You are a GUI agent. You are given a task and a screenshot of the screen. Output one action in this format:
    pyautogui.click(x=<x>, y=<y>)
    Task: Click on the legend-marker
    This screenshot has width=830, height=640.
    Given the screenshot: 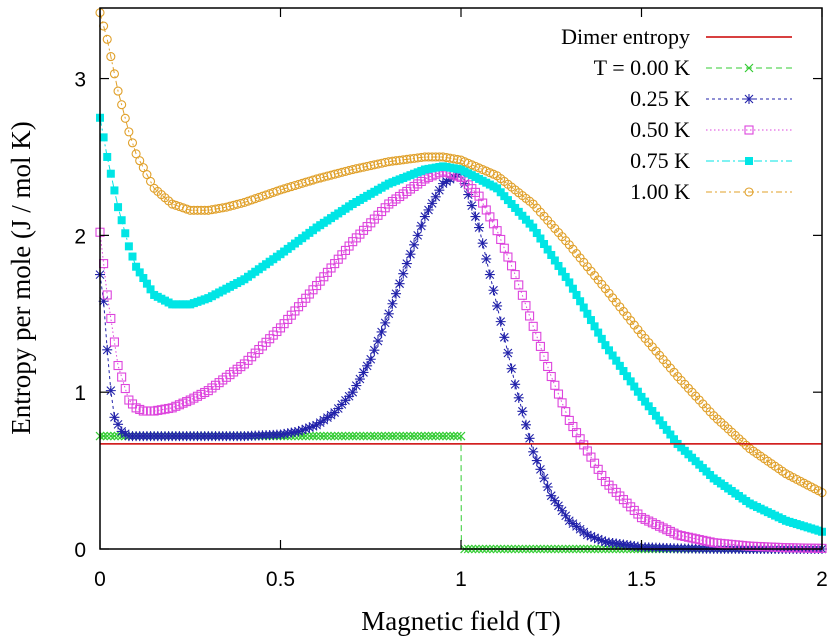 What is the action you would take?
    pyautogui.click(x=749, y=68)
    